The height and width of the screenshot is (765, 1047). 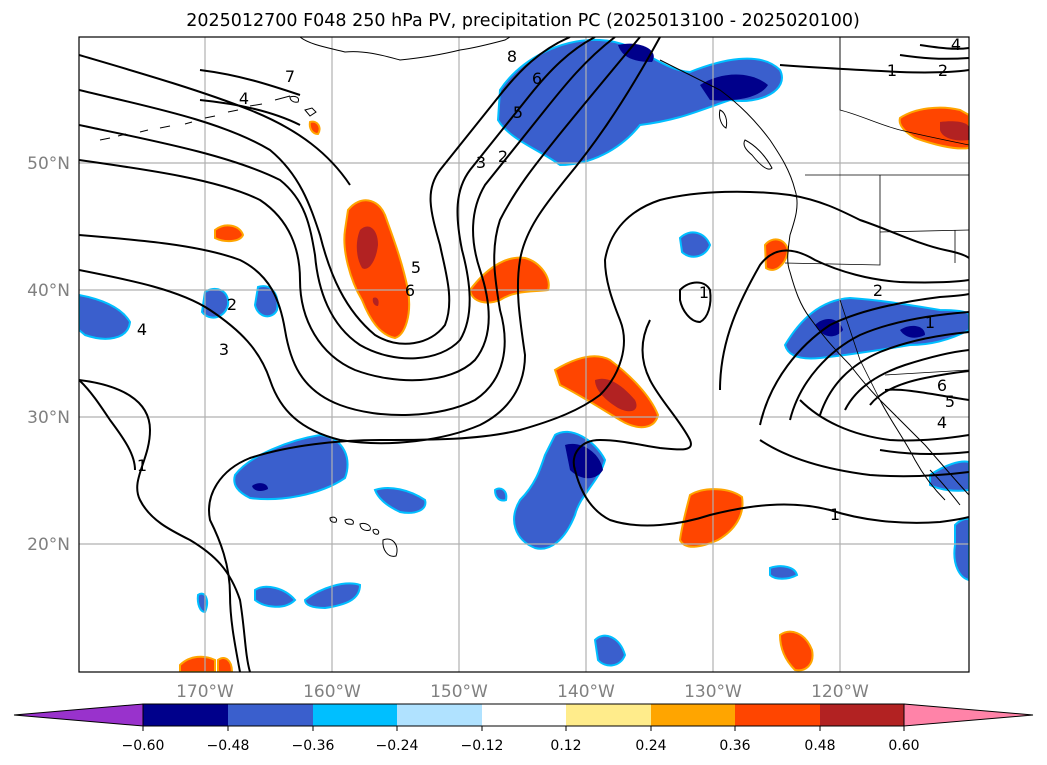 What do you see at coordinates (650, 746) in the screenshot?
I see `colorbar-tick-label: 0.24` at bounding box center [650, 746].